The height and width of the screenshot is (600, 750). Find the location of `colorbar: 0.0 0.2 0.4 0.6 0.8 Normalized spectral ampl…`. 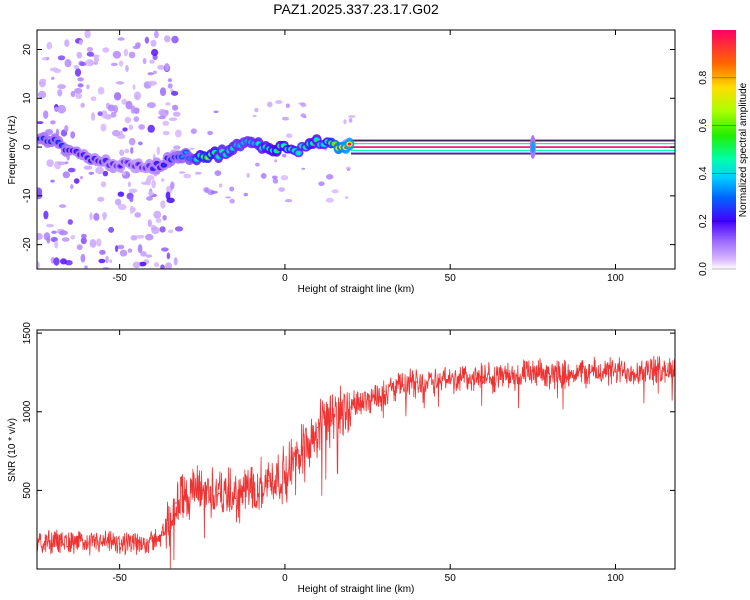

colorbar: 0.0 0.2 0.4 0.6 0.8 Normalized spectral ampl… is located at coordinates (723, 153).